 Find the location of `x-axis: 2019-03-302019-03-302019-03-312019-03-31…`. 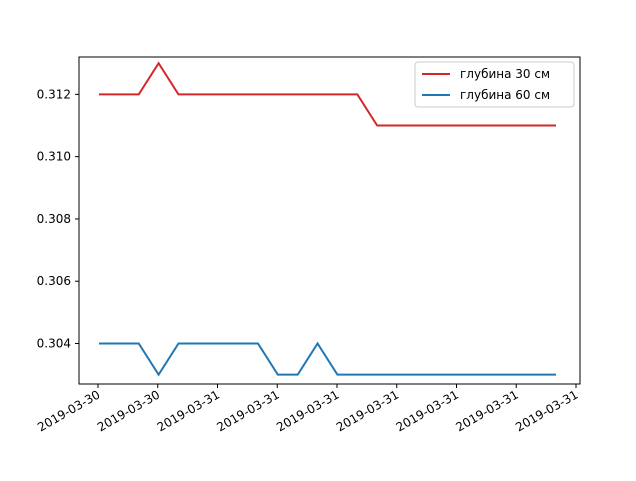

x-axis: 2019-03-302019-03-302019-03-312019-03-31… is located at coordinates (308, 409).